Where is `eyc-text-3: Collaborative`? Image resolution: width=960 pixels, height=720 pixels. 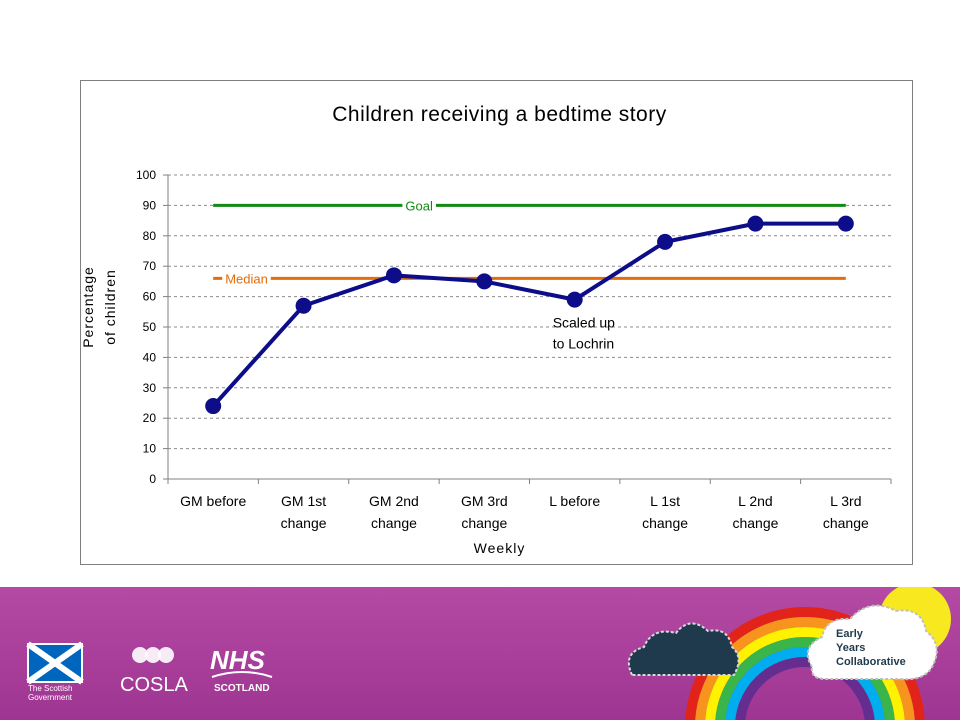 eyc-text-3: Collaborative is located at coordinates (871, 662).